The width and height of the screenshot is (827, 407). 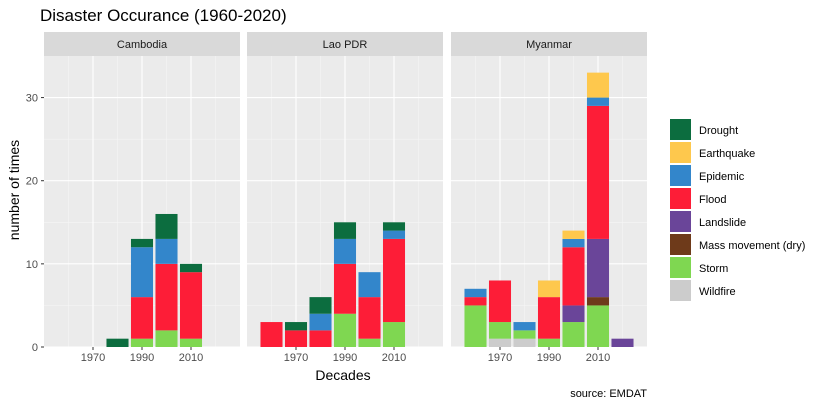 I want to click on x-axis-title: Decades, so click(x=342, y=375).